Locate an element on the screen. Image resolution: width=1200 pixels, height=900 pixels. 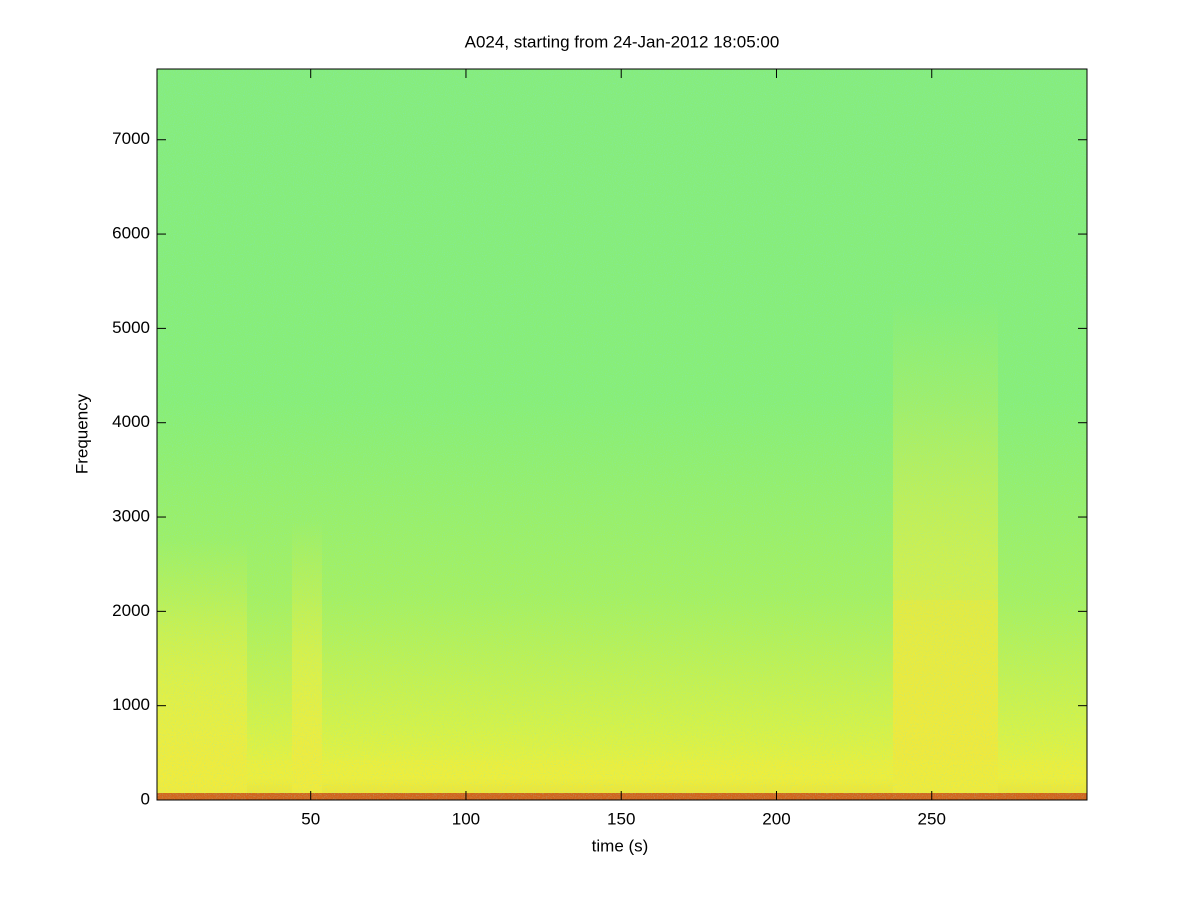
y-tick-label: 3000 is located at coordinates (131, 516).